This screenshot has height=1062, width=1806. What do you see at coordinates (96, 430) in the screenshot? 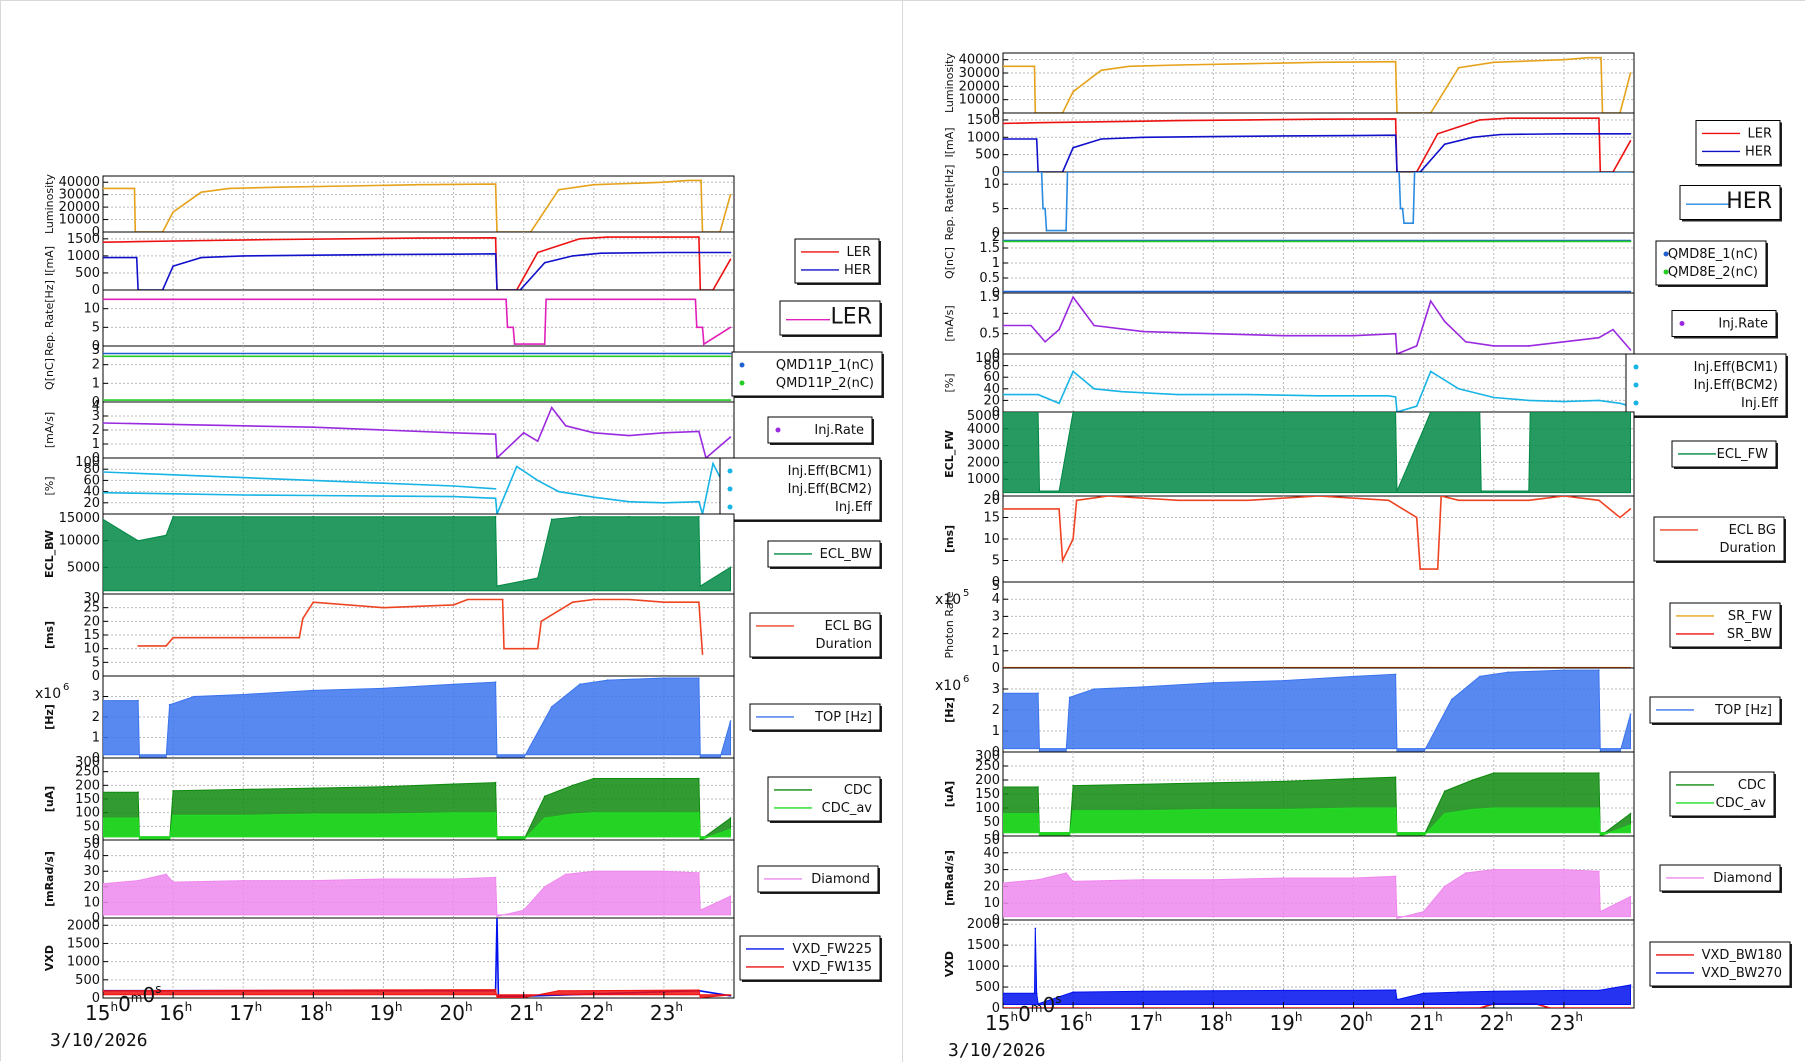
I see `y-tick-label: 2` at bounding box center [96, 430].